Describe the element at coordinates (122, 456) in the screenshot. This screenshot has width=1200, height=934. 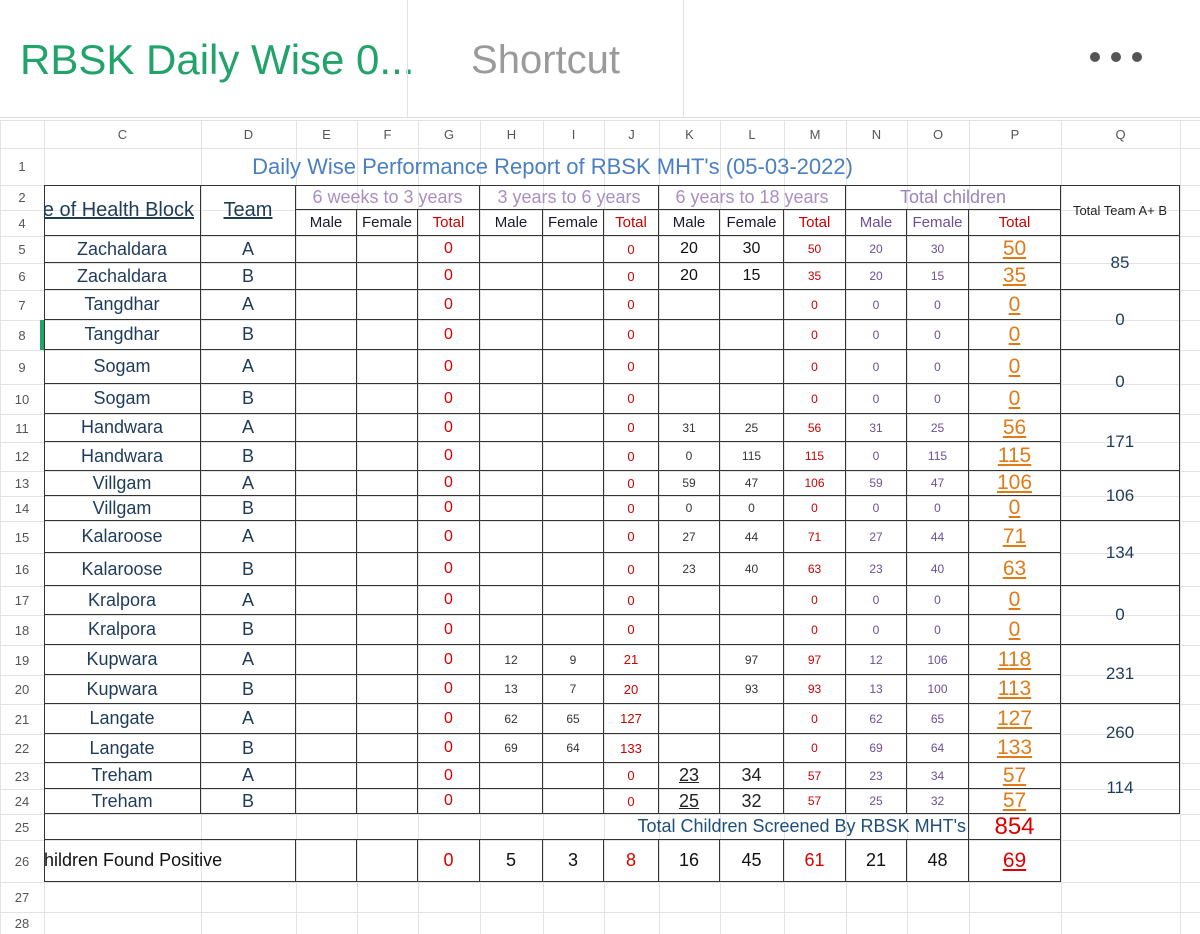
I see `table-cell: Handwara` at that location.